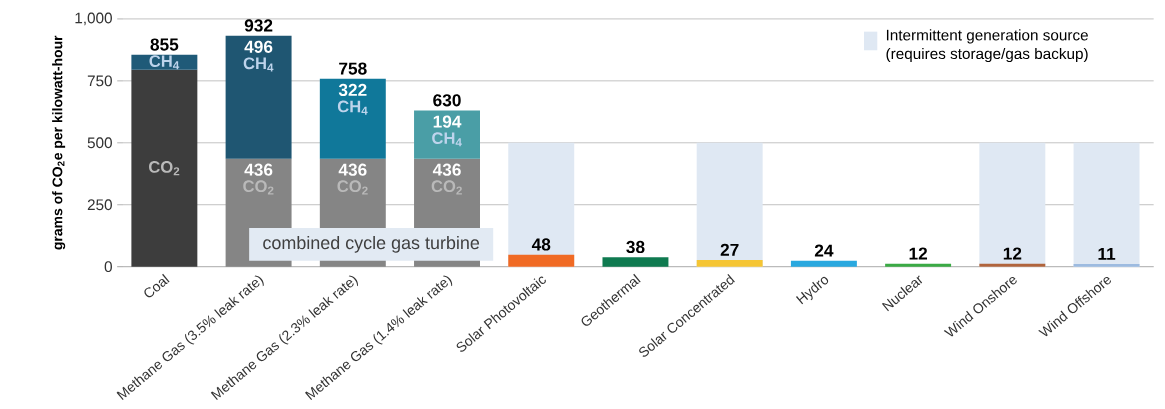 The height and width of the screenshot is (409, 1165). Describe the element at coordinates (99, 143) in the screenshot. I see `y-tick-label: 500` at that location.